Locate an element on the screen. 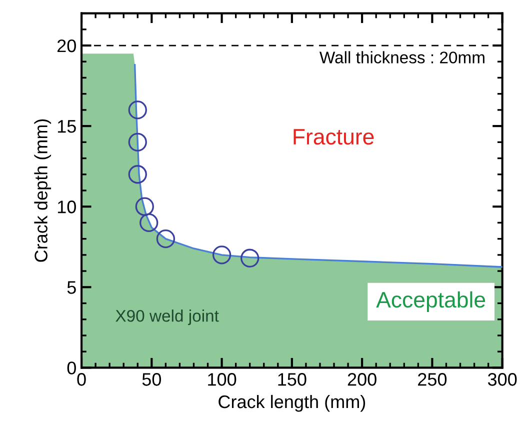 The height and width of the screenshot is (443, 526). x-tick-label: 50 is located at coordinates (151, 379).